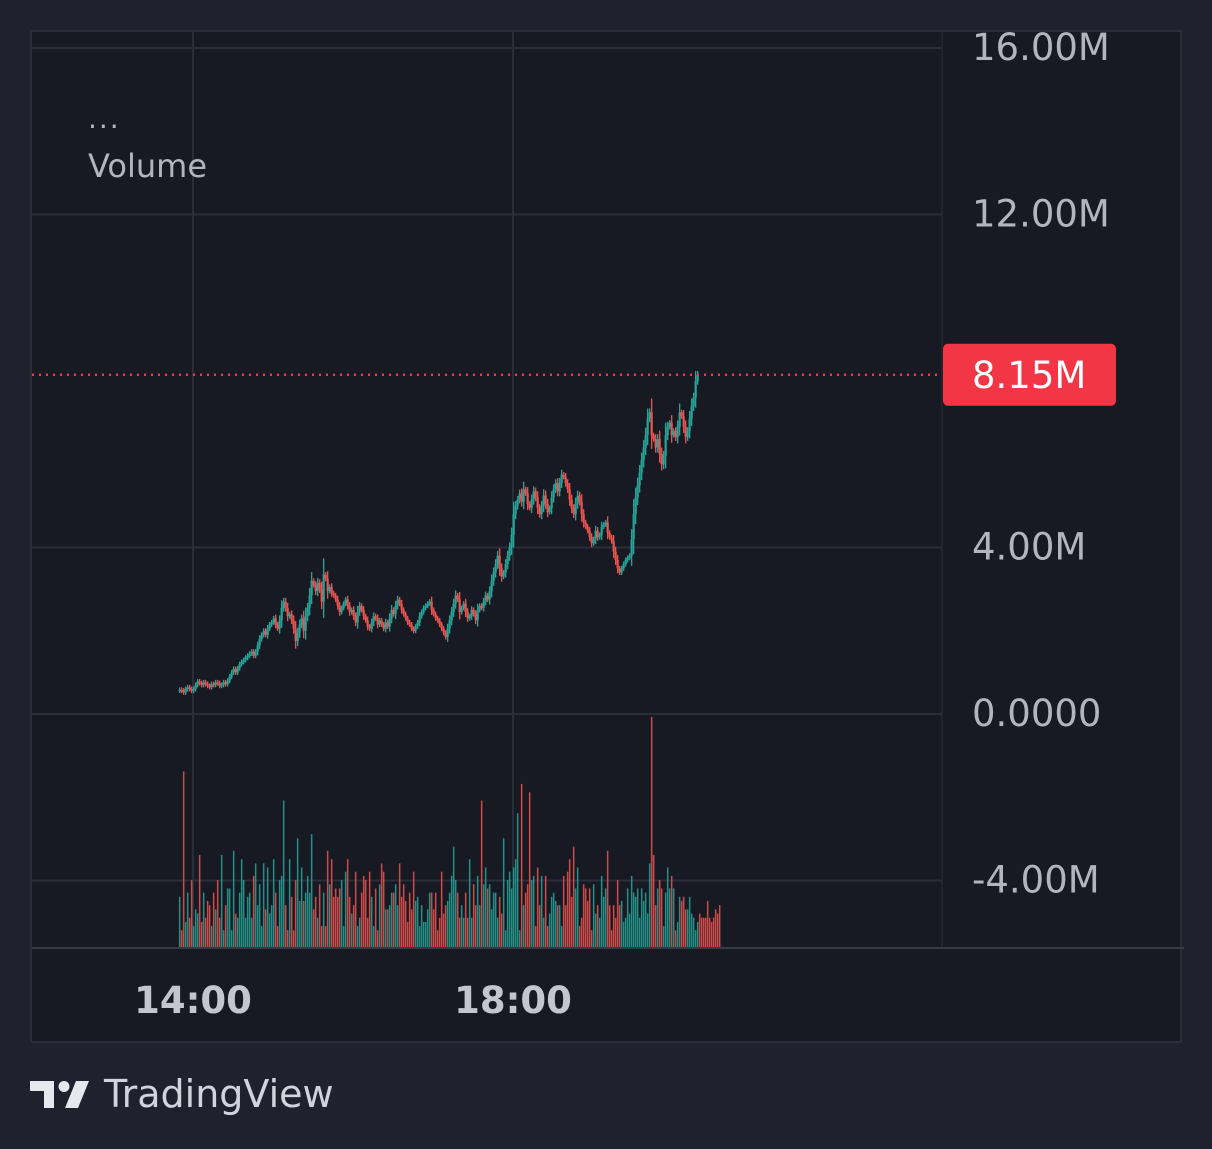 Image resolution: width=1212 pixels, height=1149 pixels. Describe the element at coordinates (1029, 547) in the screenshot. I see `y-axis-tick-label: 4.00M` at that location.